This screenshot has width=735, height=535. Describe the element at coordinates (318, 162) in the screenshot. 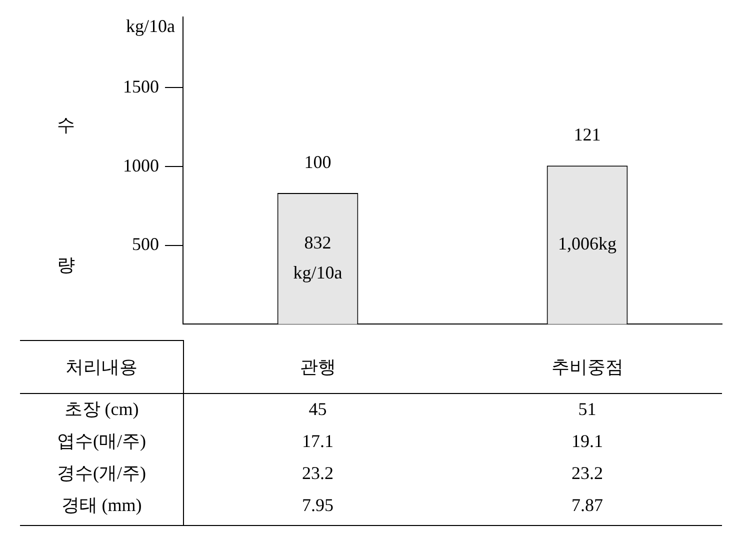

I see `annotation: 100` at that location.